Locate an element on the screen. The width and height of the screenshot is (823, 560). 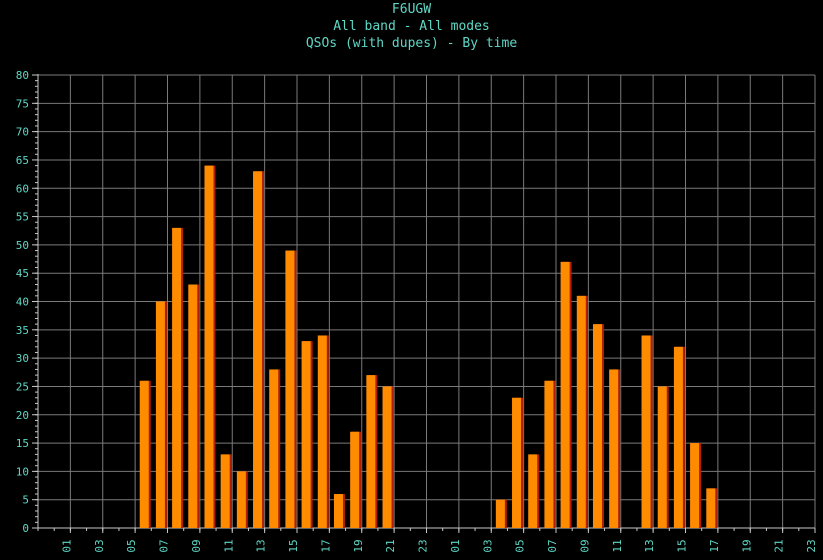
y-tick-label: 15 is located at coordinates (22, 443).